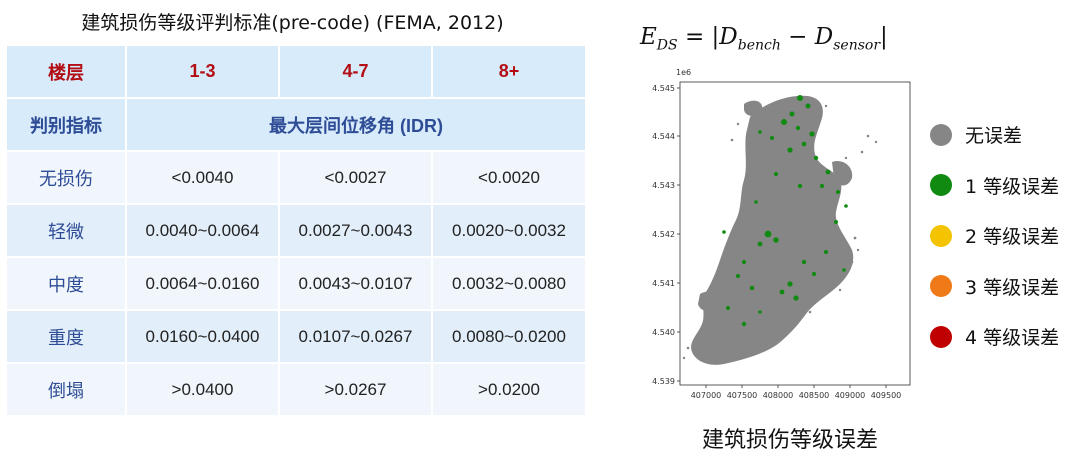  What do you see at coordinates (796, 386) in the screenshot?
I see `x-axis-ticks` at bounding box center [796, 386].